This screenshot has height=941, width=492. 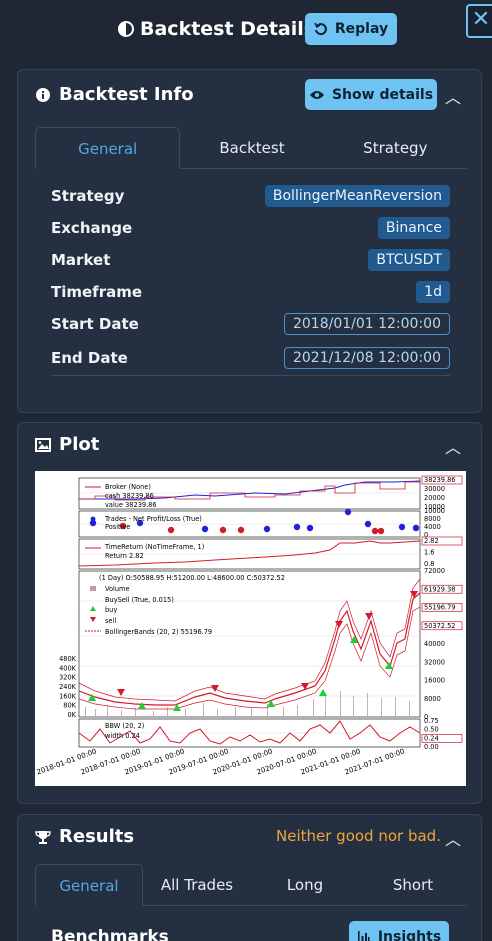 I want to click on backtest-info-title: Backtest Info, so click(x=114, y=94).